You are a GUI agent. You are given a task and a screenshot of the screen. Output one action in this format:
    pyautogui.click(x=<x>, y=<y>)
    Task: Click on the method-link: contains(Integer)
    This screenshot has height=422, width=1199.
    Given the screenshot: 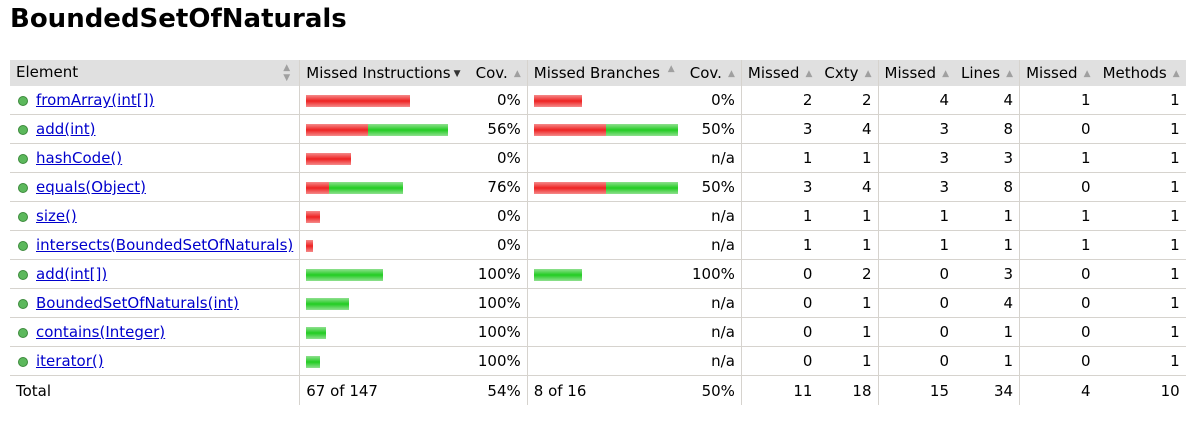 What is the action you would take?
    pyautogui.click(x=101, y=332)
    